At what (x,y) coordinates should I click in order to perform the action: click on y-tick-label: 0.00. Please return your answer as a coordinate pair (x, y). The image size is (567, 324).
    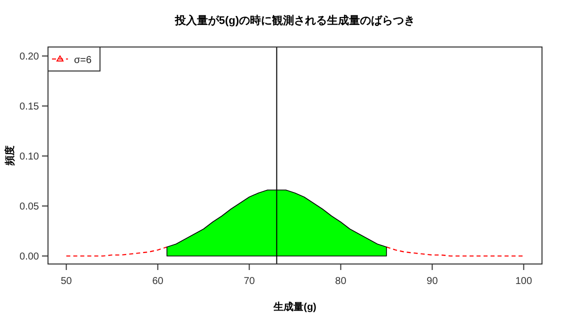
    Looking at the image, I should click on (30, 257).